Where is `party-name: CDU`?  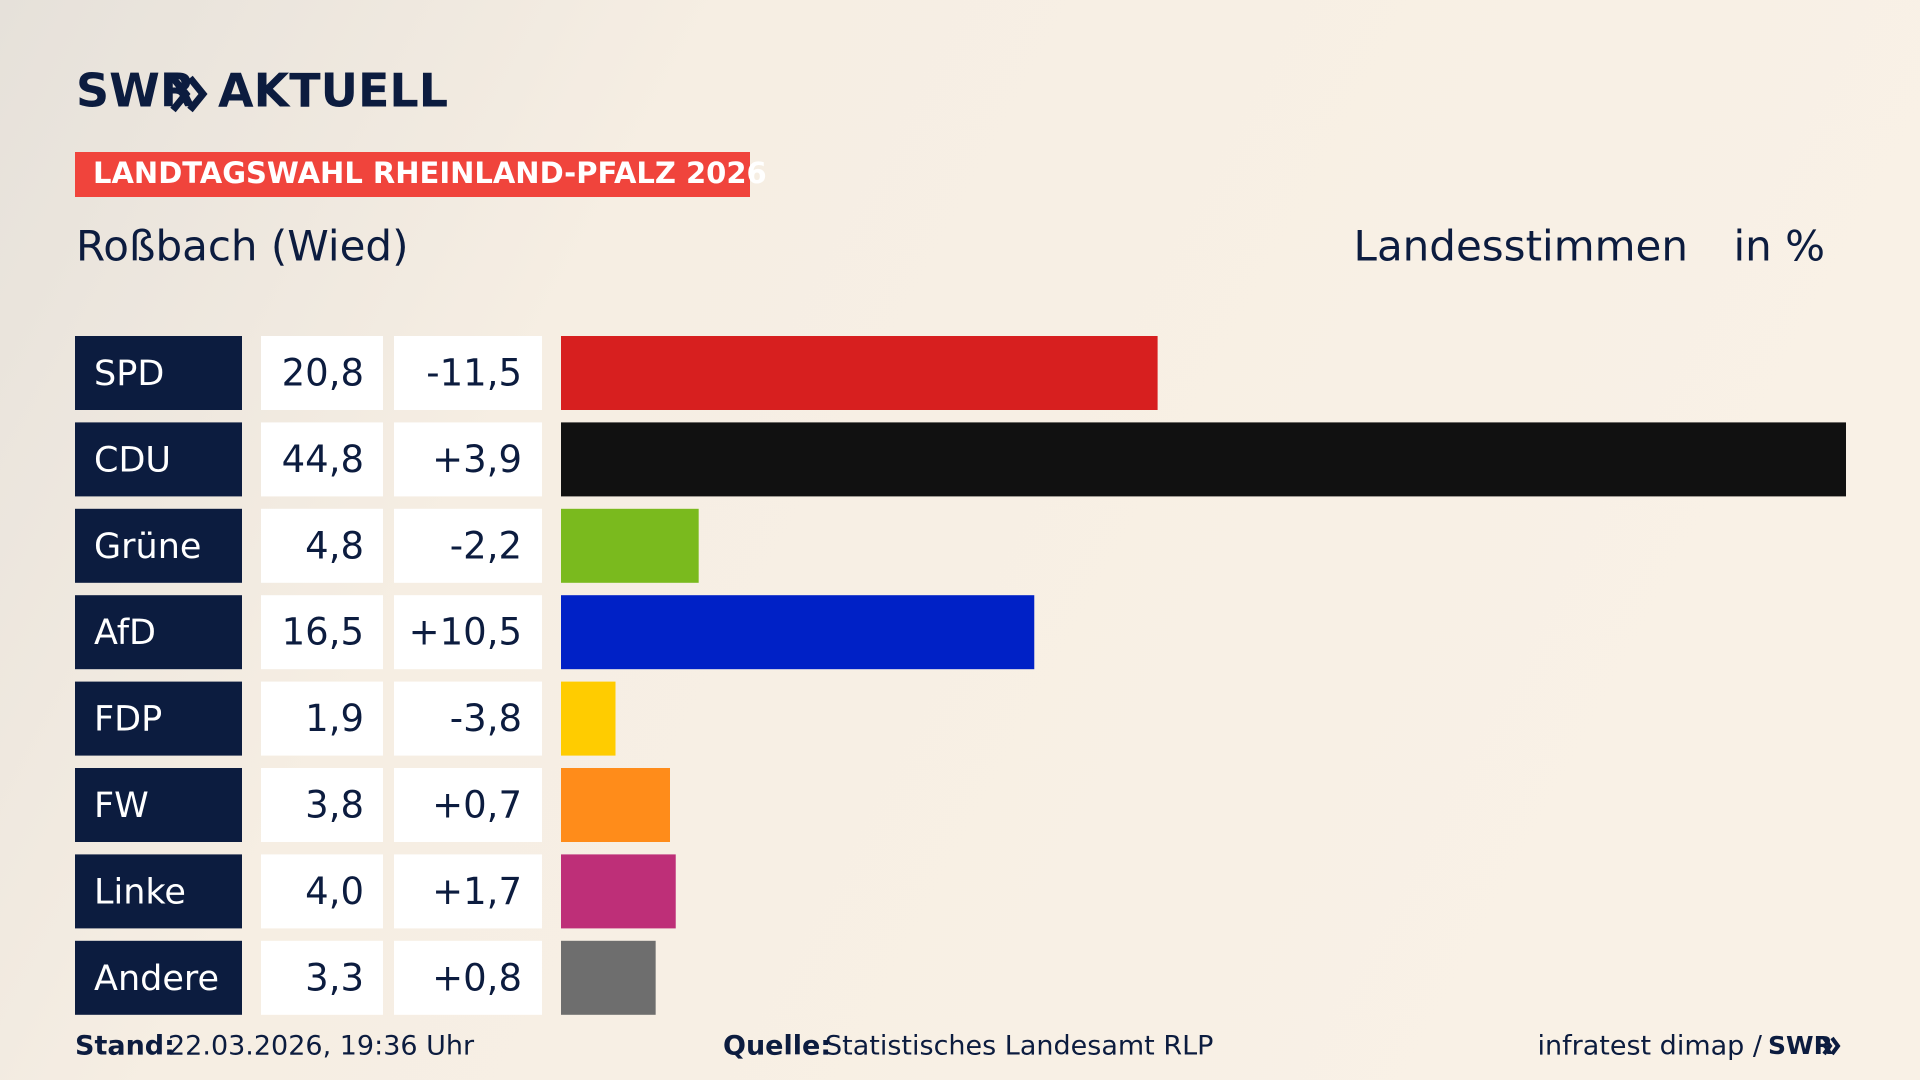
party-name: CDU is located at coordinates (132, 460).